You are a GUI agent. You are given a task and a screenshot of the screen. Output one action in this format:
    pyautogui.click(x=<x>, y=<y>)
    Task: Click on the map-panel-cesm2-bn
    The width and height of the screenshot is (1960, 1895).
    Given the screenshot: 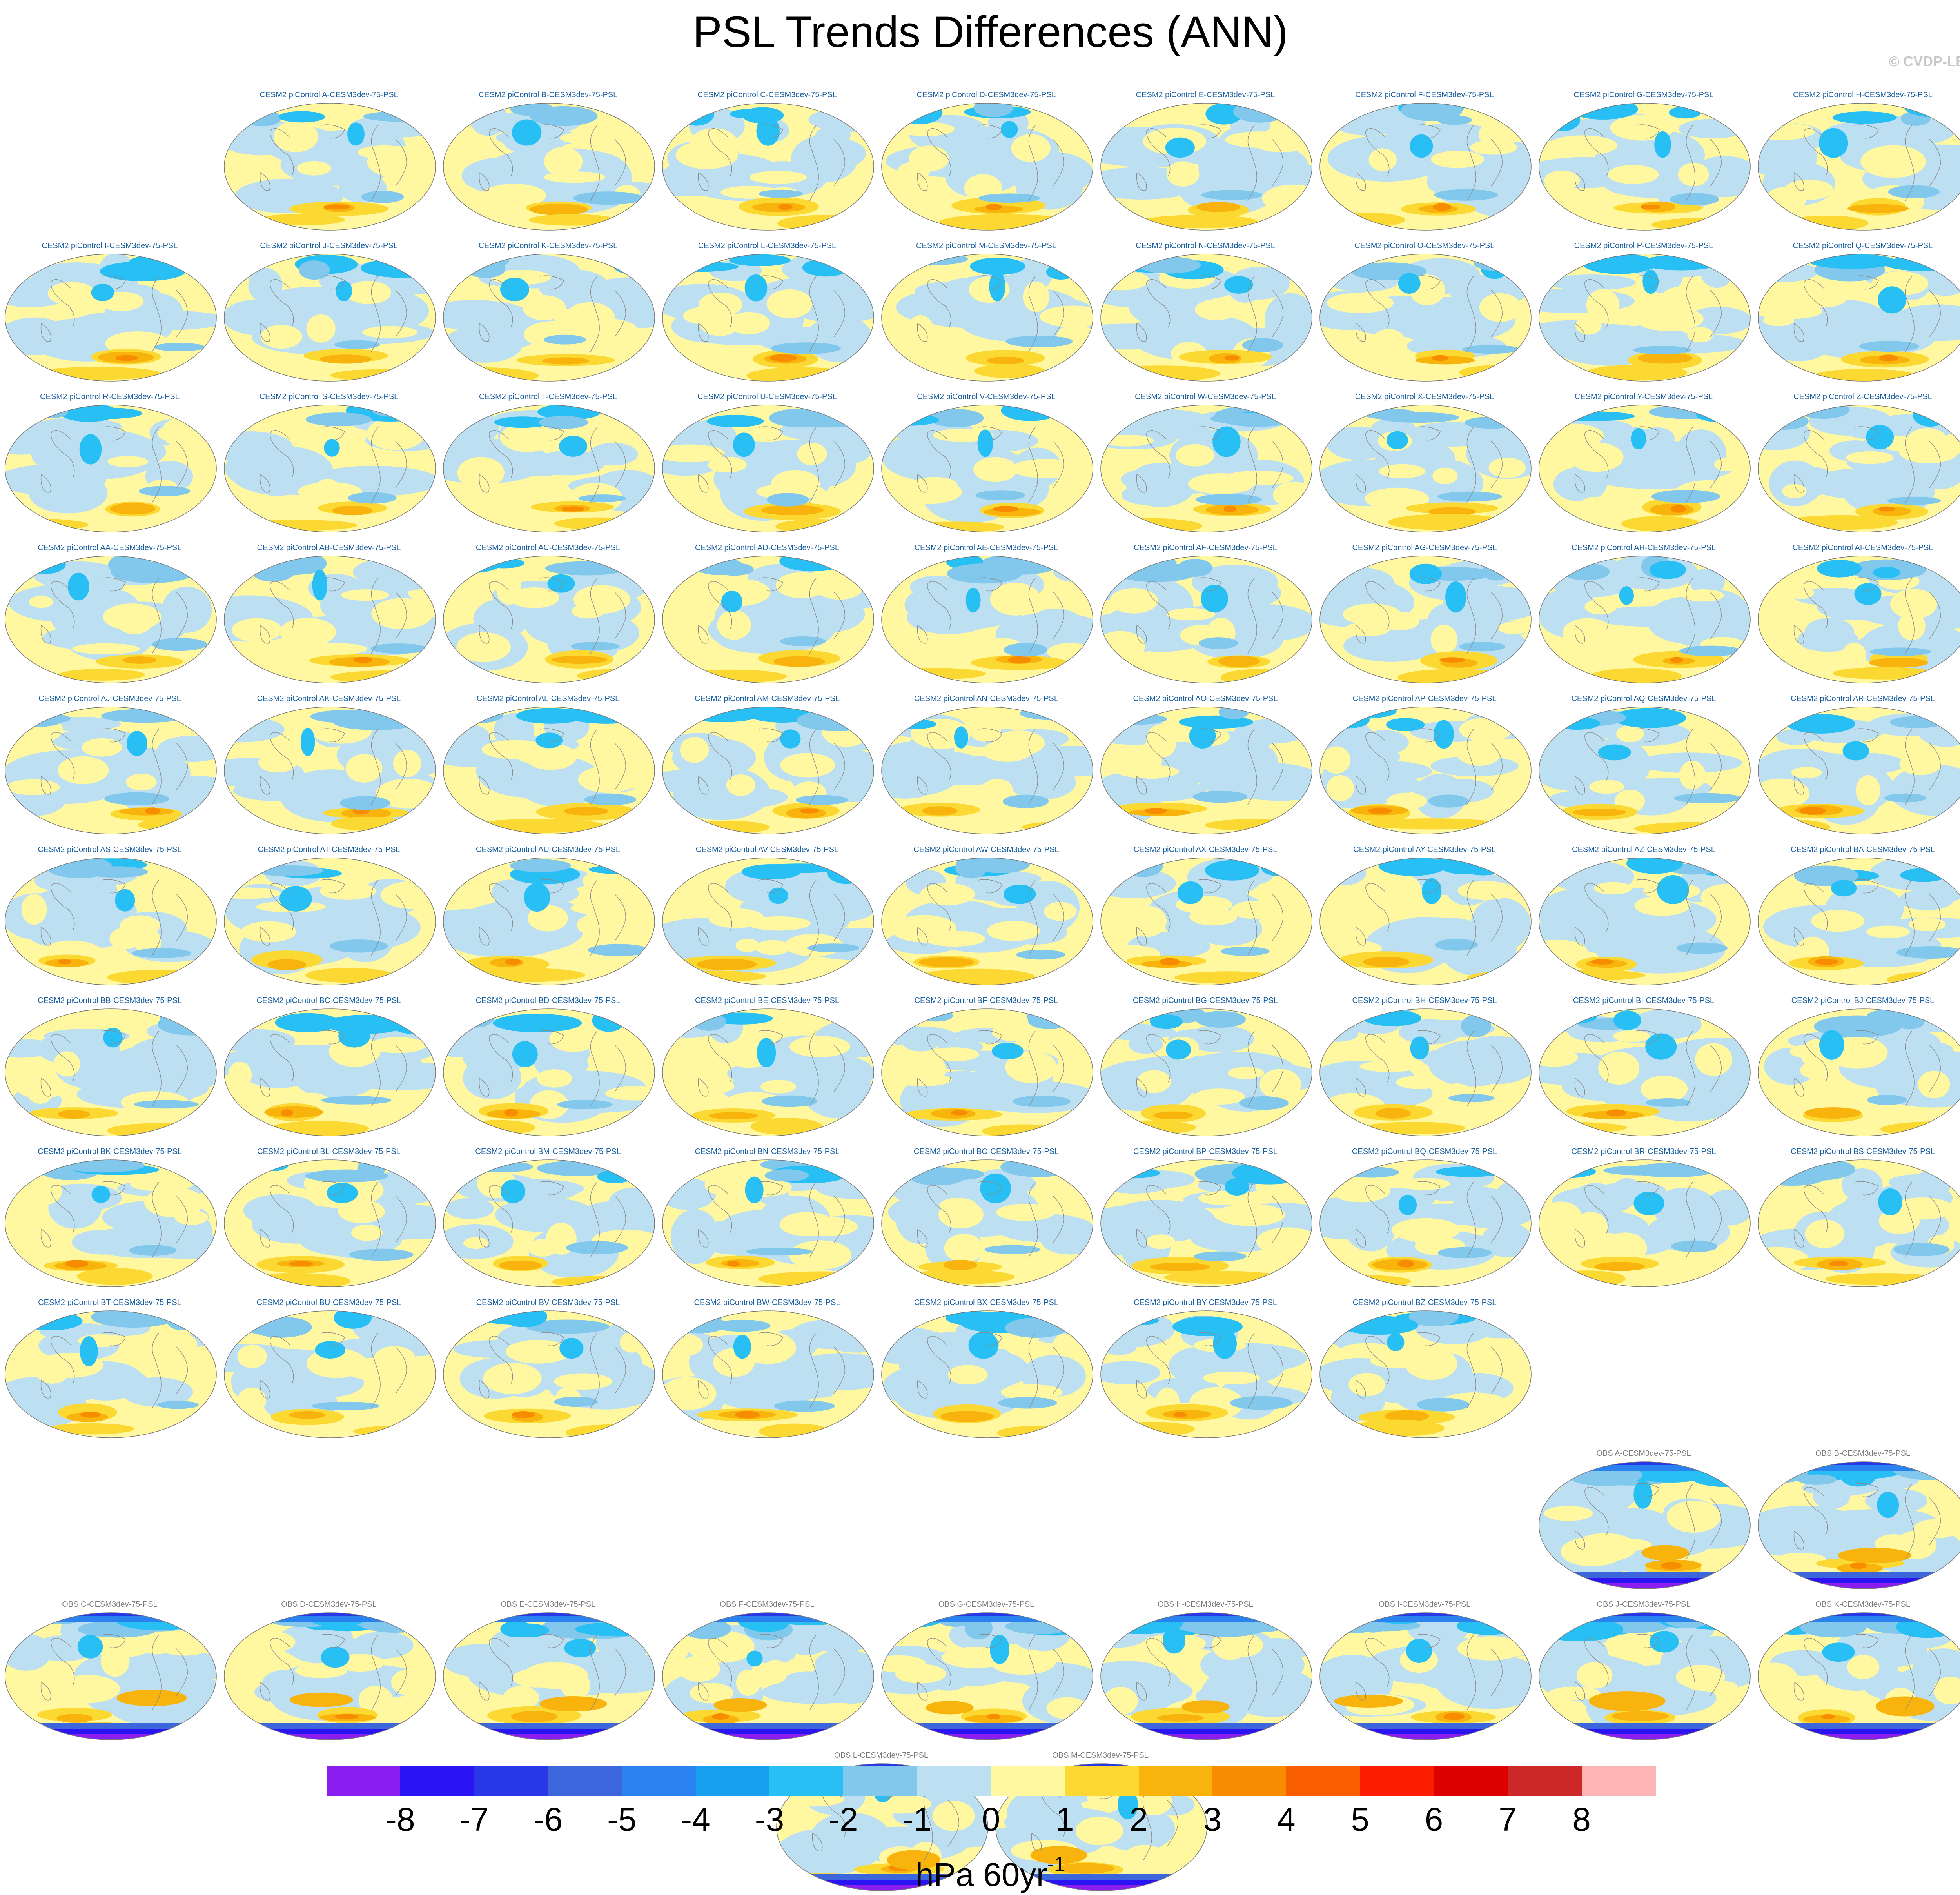 What is the action you would take?
    pyautogui.click(x=768, y=1223)
    